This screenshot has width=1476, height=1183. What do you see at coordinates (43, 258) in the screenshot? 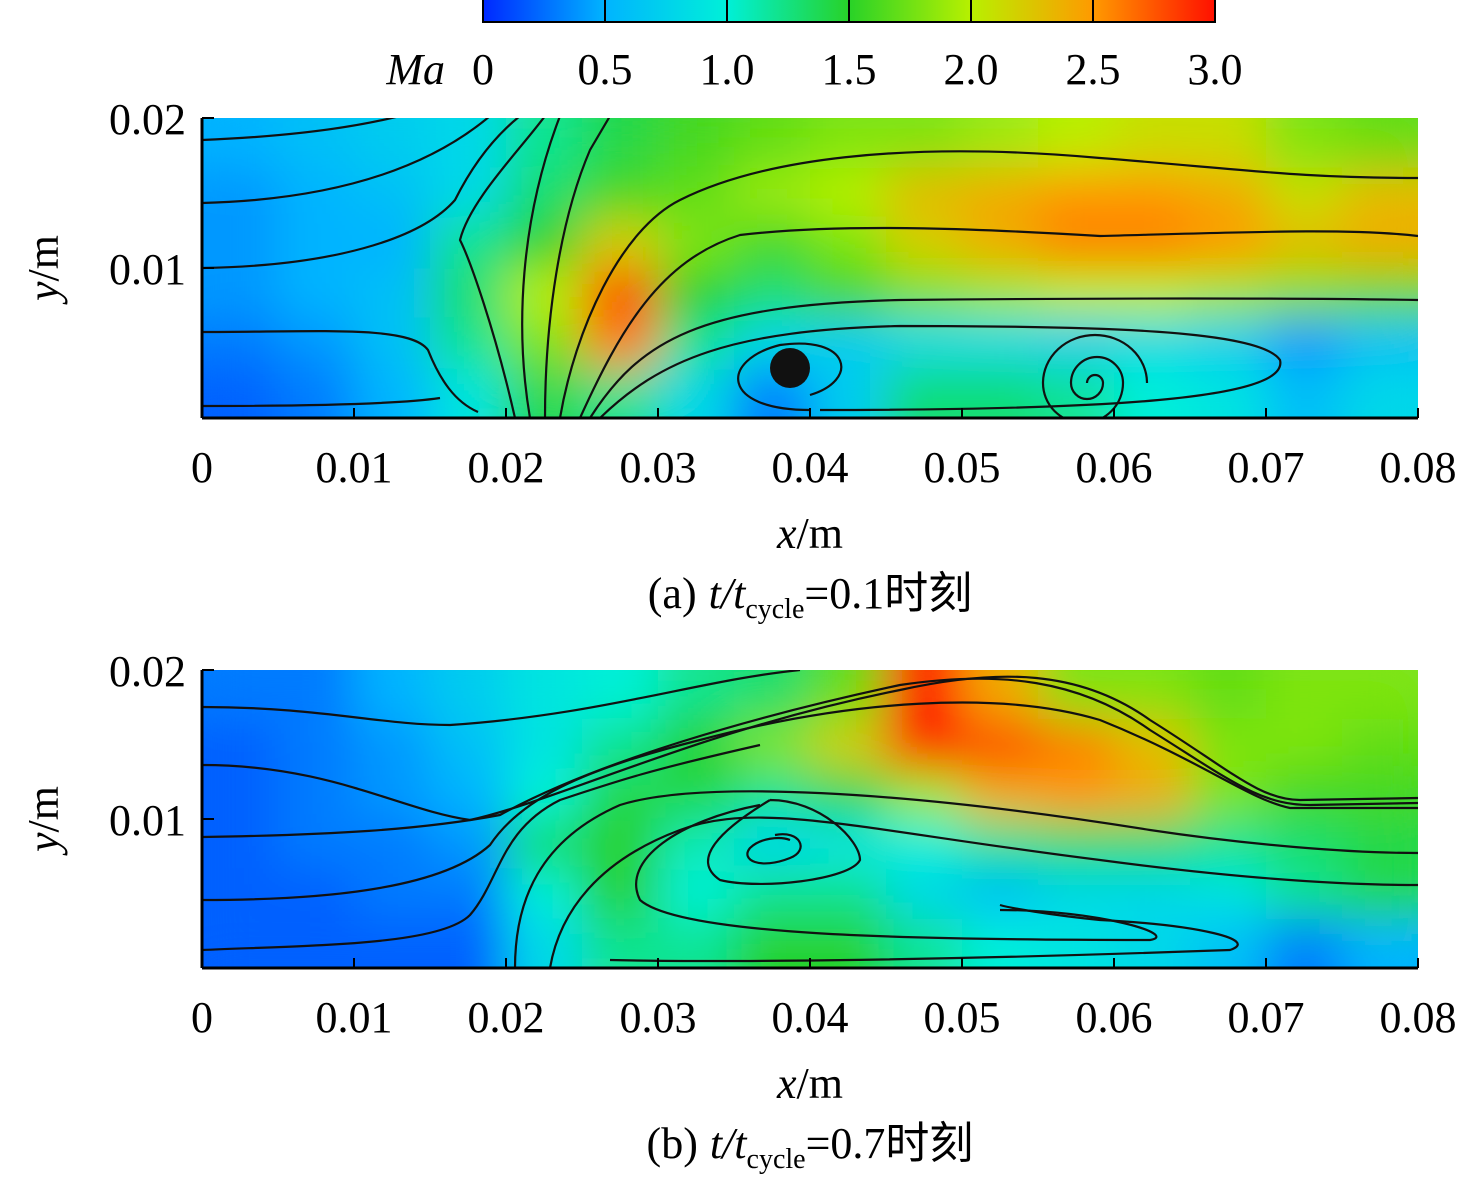
I see `y-axis-unit: /m` at bounding box center [43, 258].